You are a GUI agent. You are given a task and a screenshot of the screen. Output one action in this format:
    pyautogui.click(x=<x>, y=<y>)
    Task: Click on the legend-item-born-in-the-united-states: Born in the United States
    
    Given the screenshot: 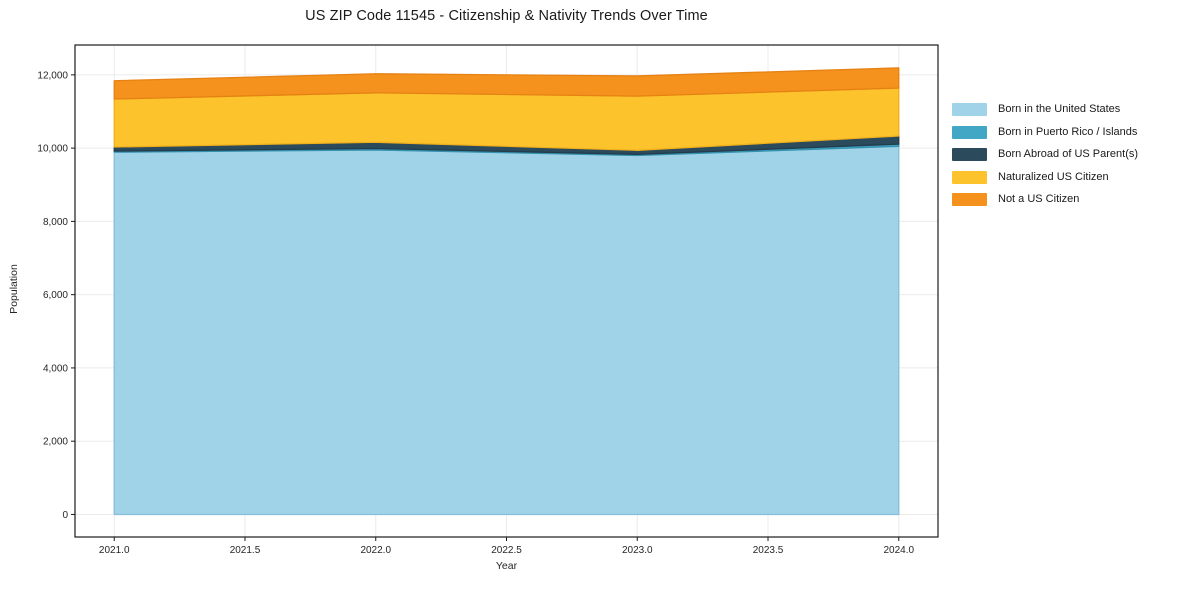 What is the action you would take?
    pyautogui.click(x=1045, y=109)
    